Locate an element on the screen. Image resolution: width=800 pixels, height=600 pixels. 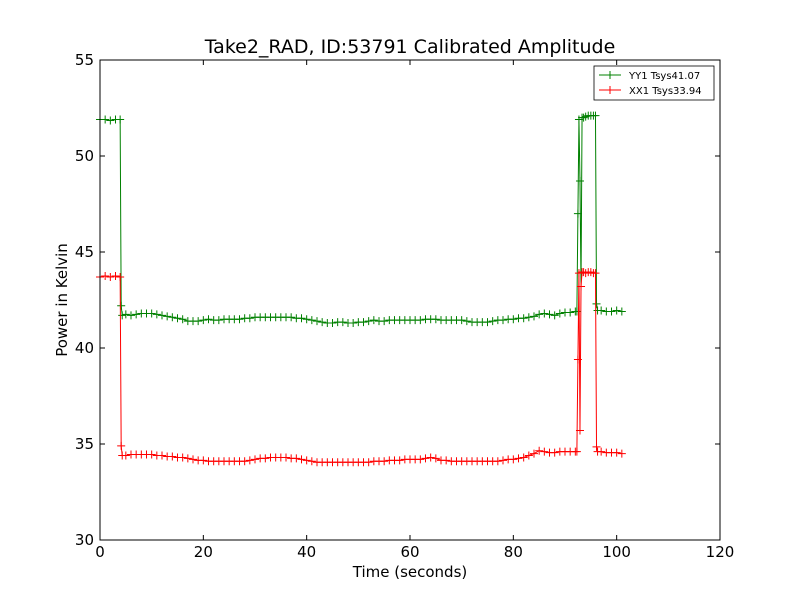
legend-label: XX1 Tsys33.94 is located at coordinates (665, 91).